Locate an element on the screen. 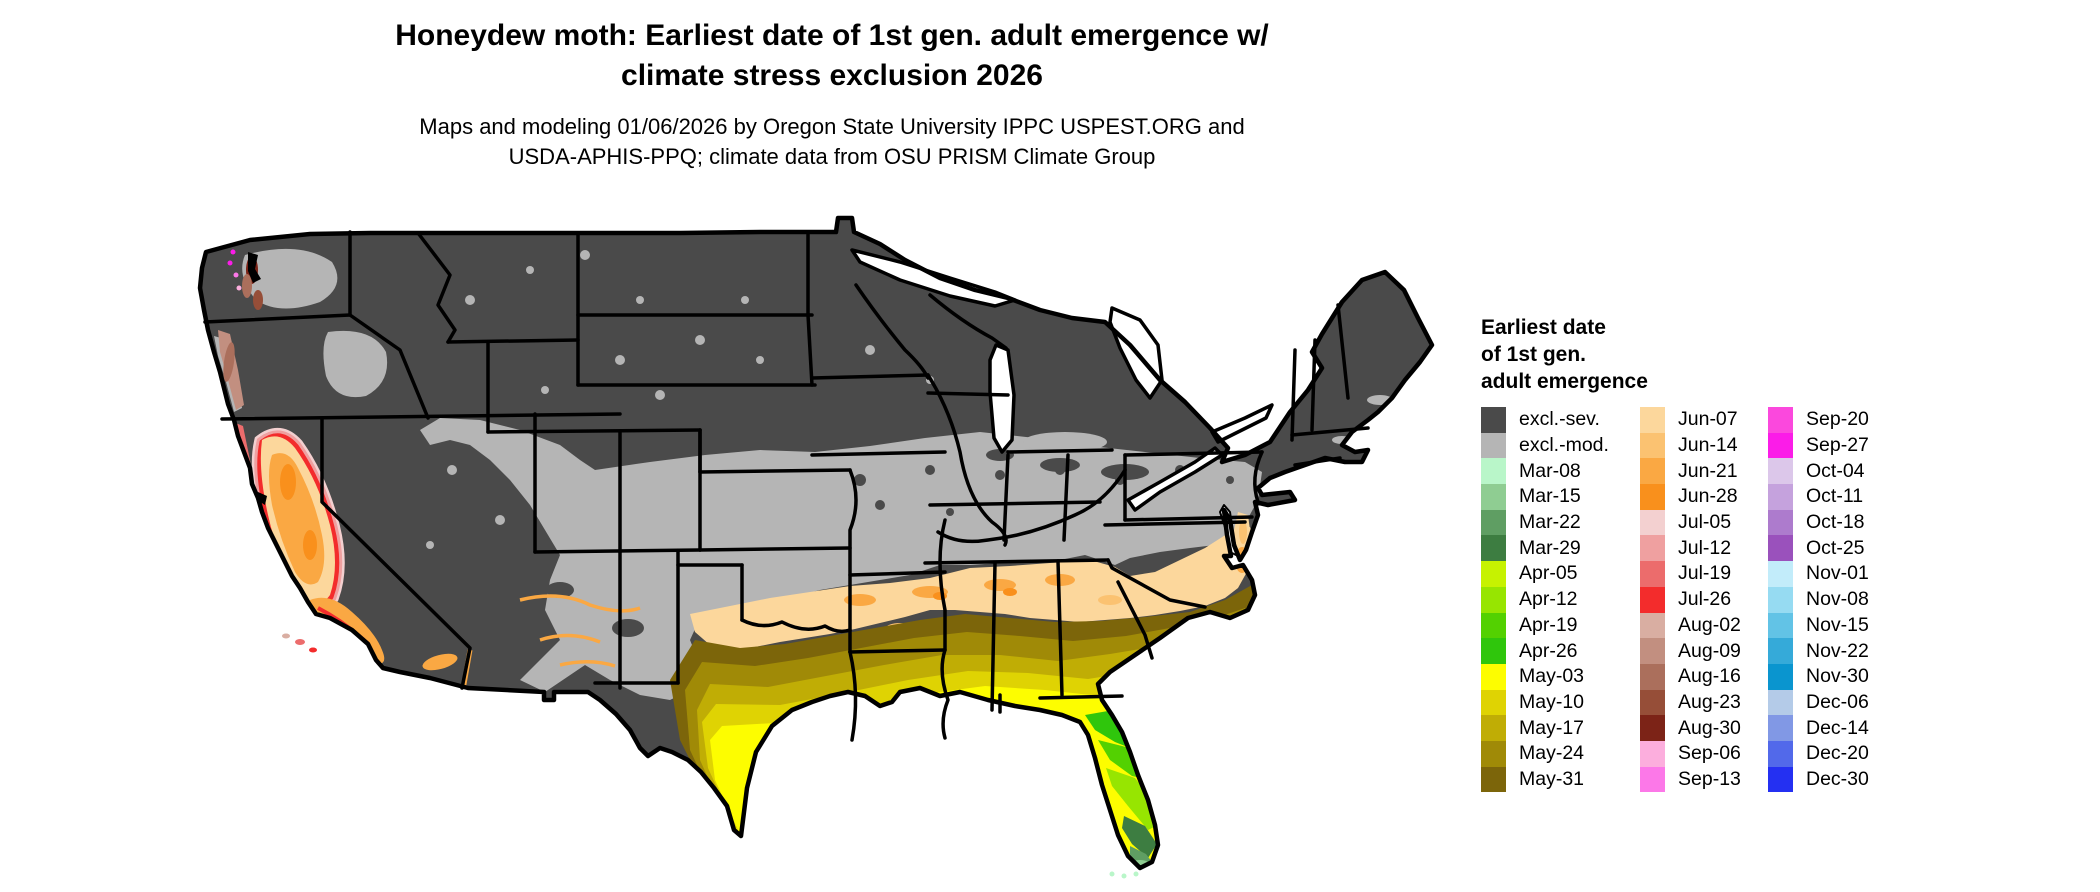  legend-item: Jun-14 is located at coordinates (1704, 445).